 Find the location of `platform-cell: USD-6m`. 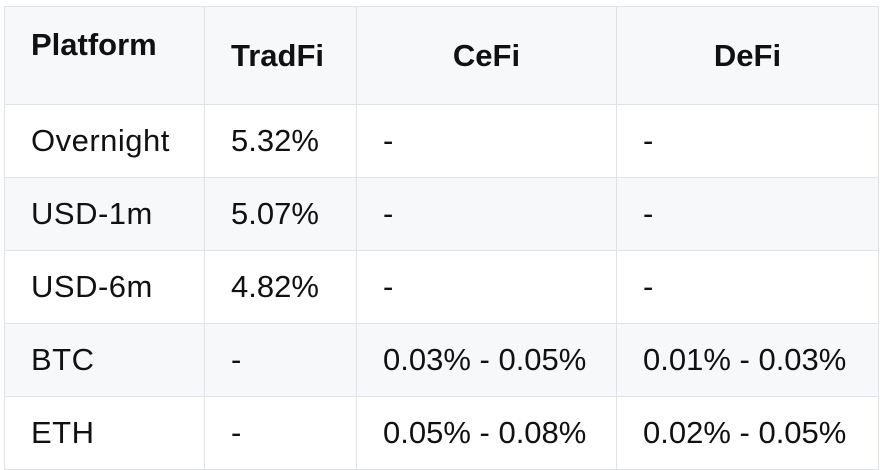

platform-cell: USD-6m is located at coordinates (104, 287).